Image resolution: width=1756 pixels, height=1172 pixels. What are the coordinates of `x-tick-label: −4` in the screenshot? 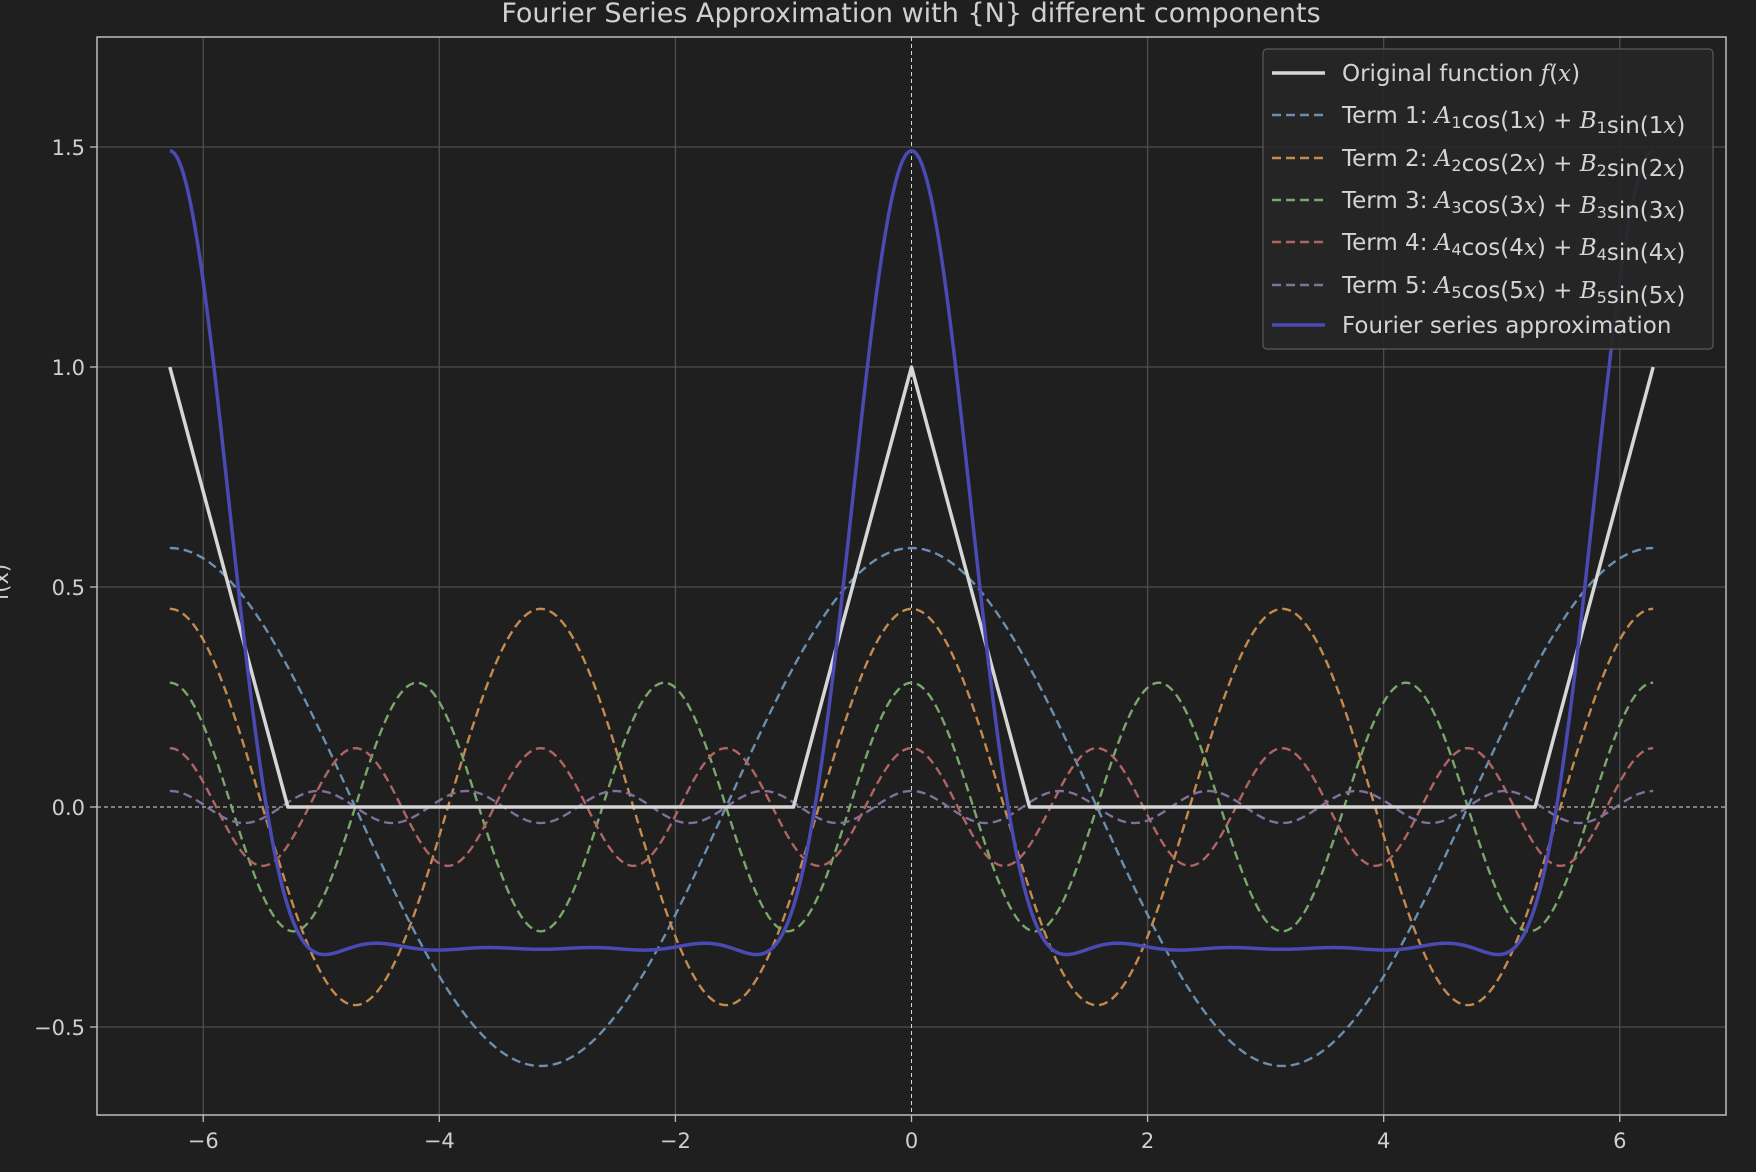 It's located at (439, 1141).